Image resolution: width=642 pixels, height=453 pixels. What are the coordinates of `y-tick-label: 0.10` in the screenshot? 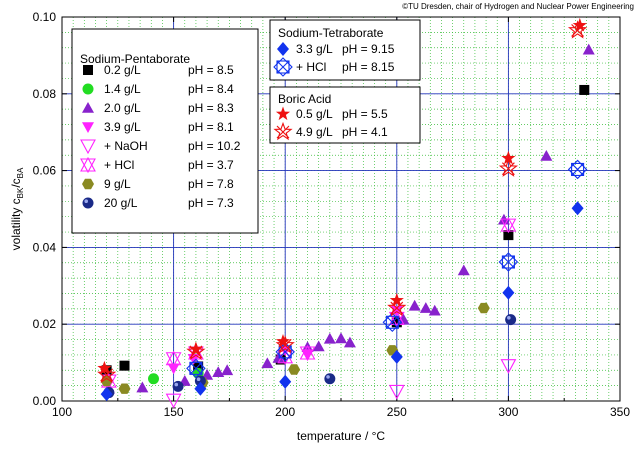 It's located at (45, 17).